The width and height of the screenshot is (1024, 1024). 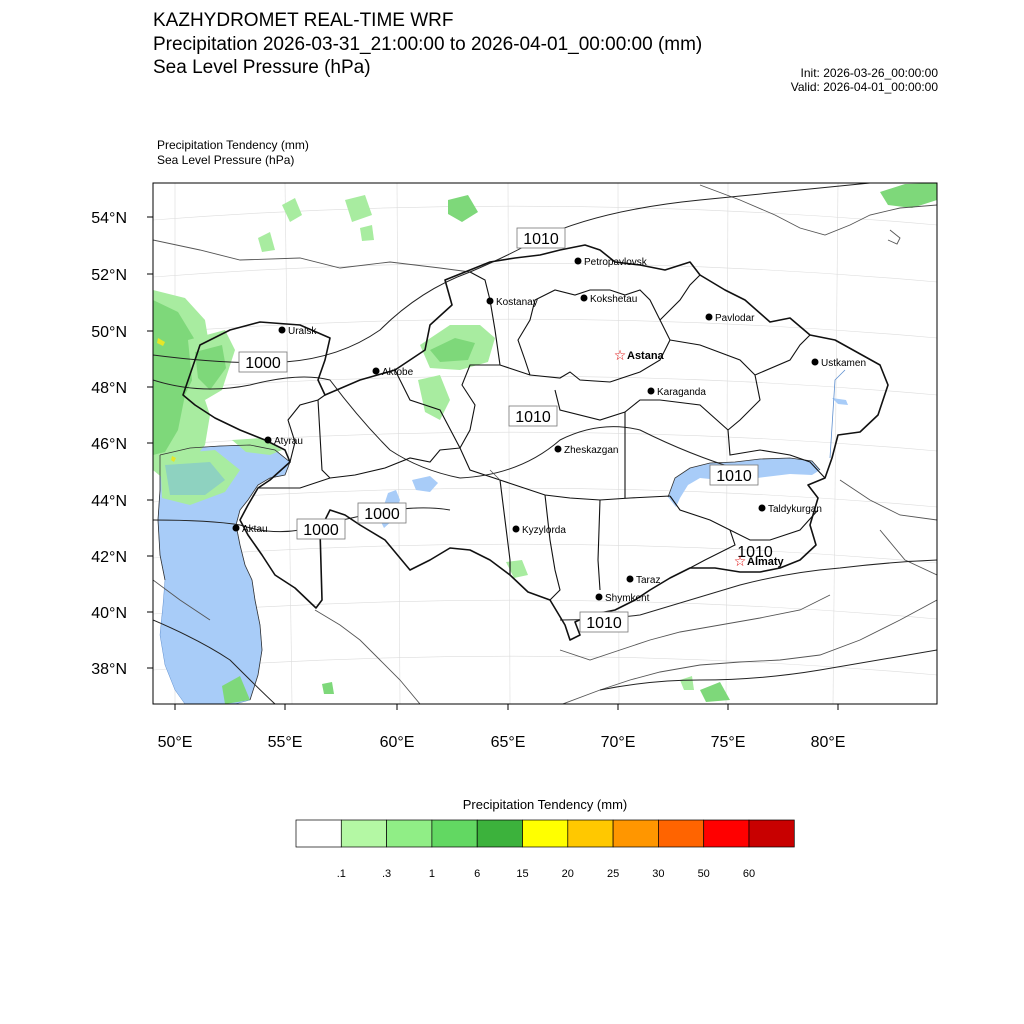 What do you see at coordinates (681, 392) in the screenshot?
I see `svg-text: Karaganda` at bounding box center [681, 392].